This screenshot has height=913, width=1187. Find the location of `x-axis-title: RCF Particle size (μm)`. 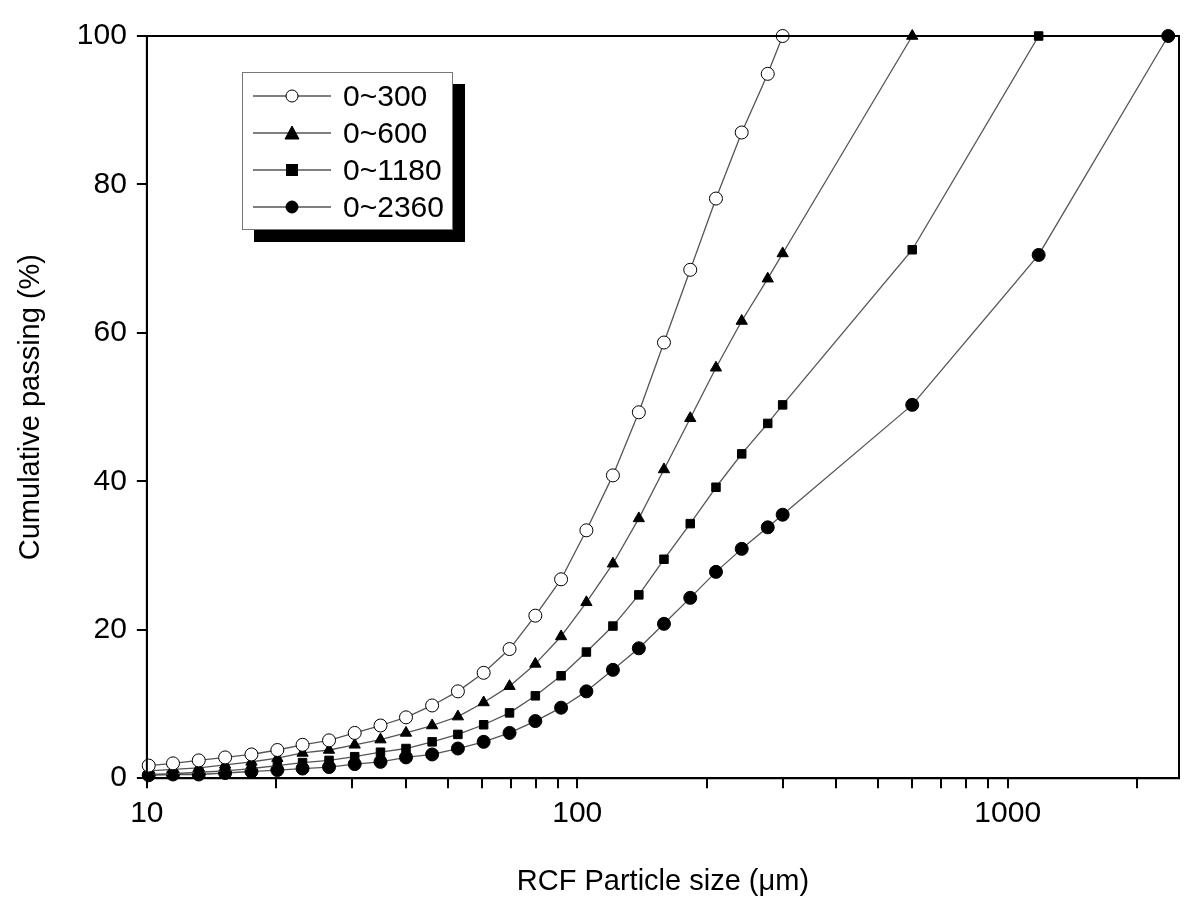

x-axis-title: RCF Particle size (μm) is located at coordinates (663, 879).